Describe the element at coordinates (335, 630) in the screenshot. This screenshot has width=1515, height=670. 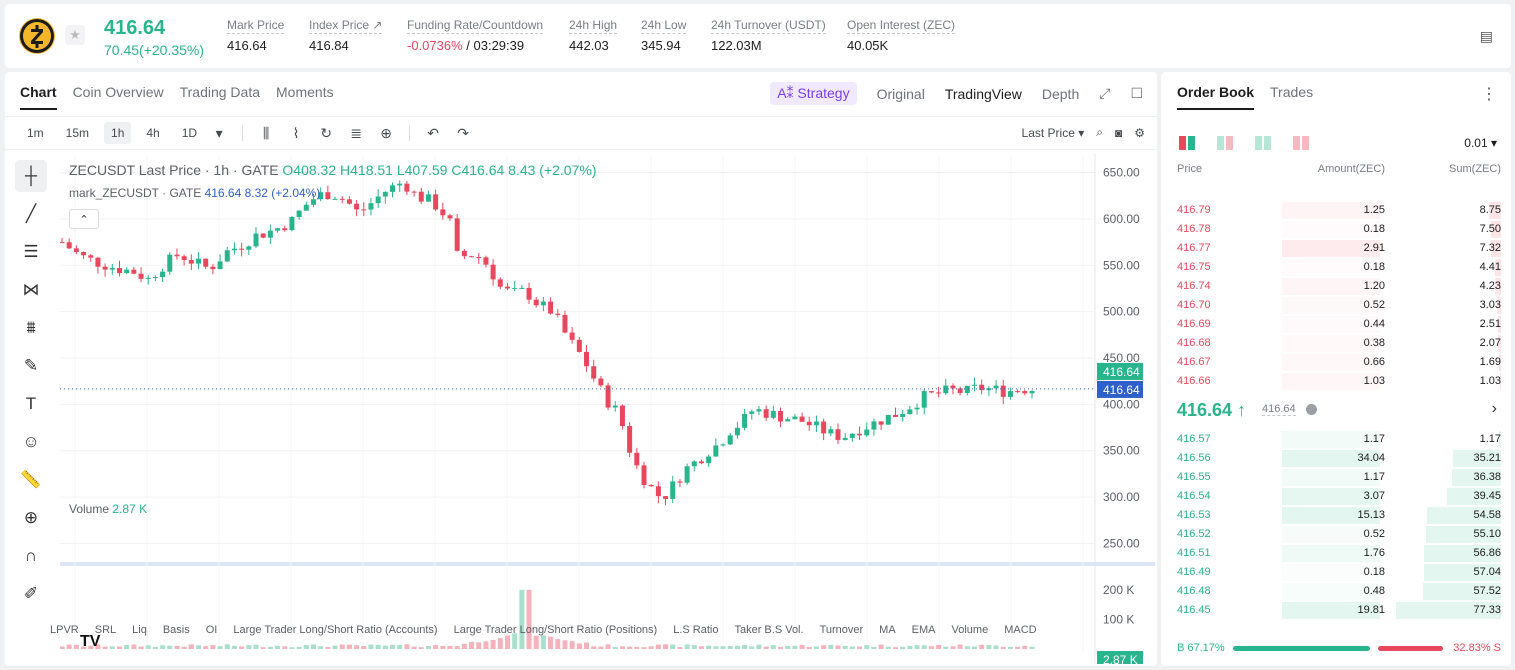
I see `indicator-5: Large Trader Long/Short Ratio (Accounts)` at that location.